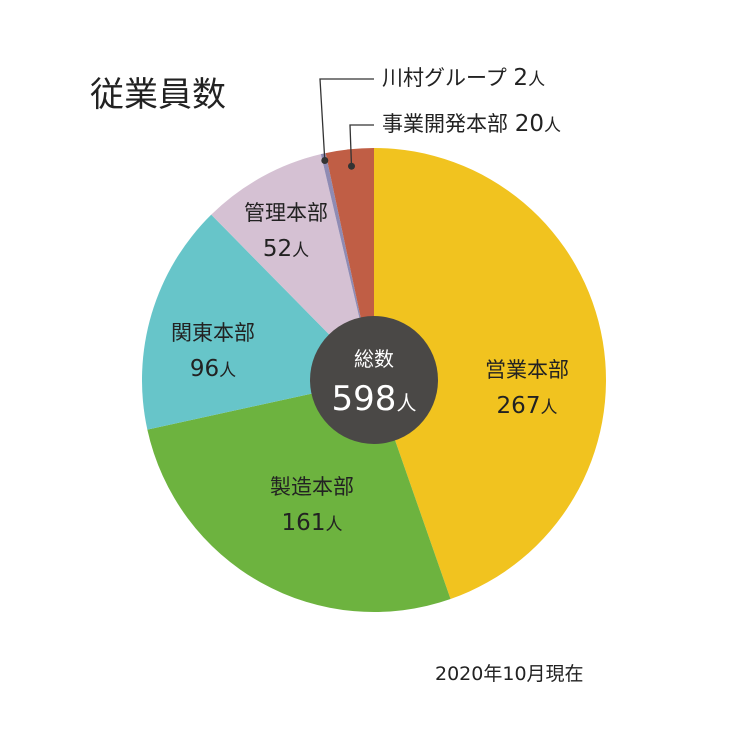 This screenshot has width=738, height=738. Describe the element at coordinates (346, 119) in the screenshot. I see `leader-line-kawamura` at that location.